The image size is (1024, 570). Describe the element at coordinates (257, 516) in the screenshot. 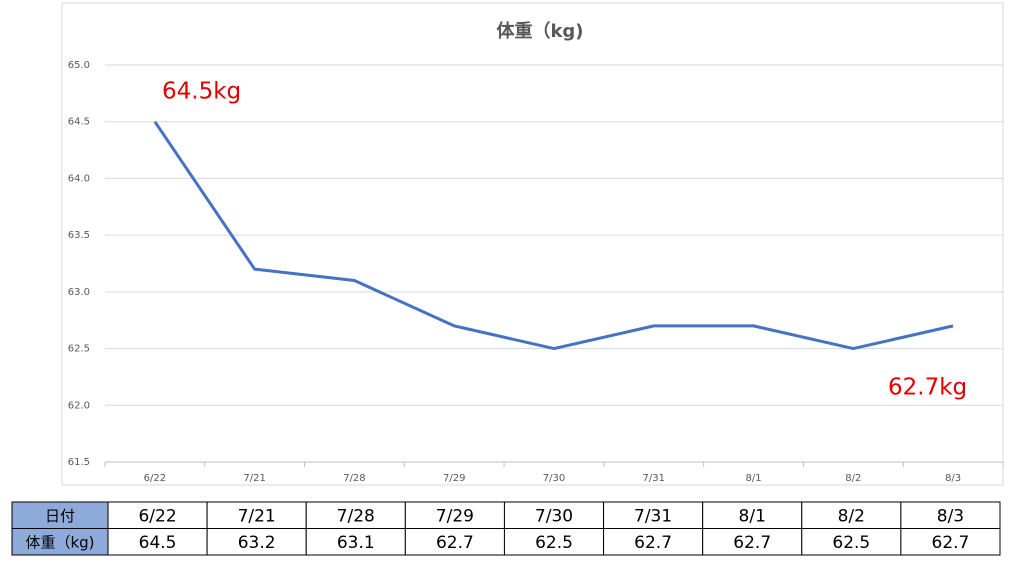

I see `table-date: 7/21` at that location.